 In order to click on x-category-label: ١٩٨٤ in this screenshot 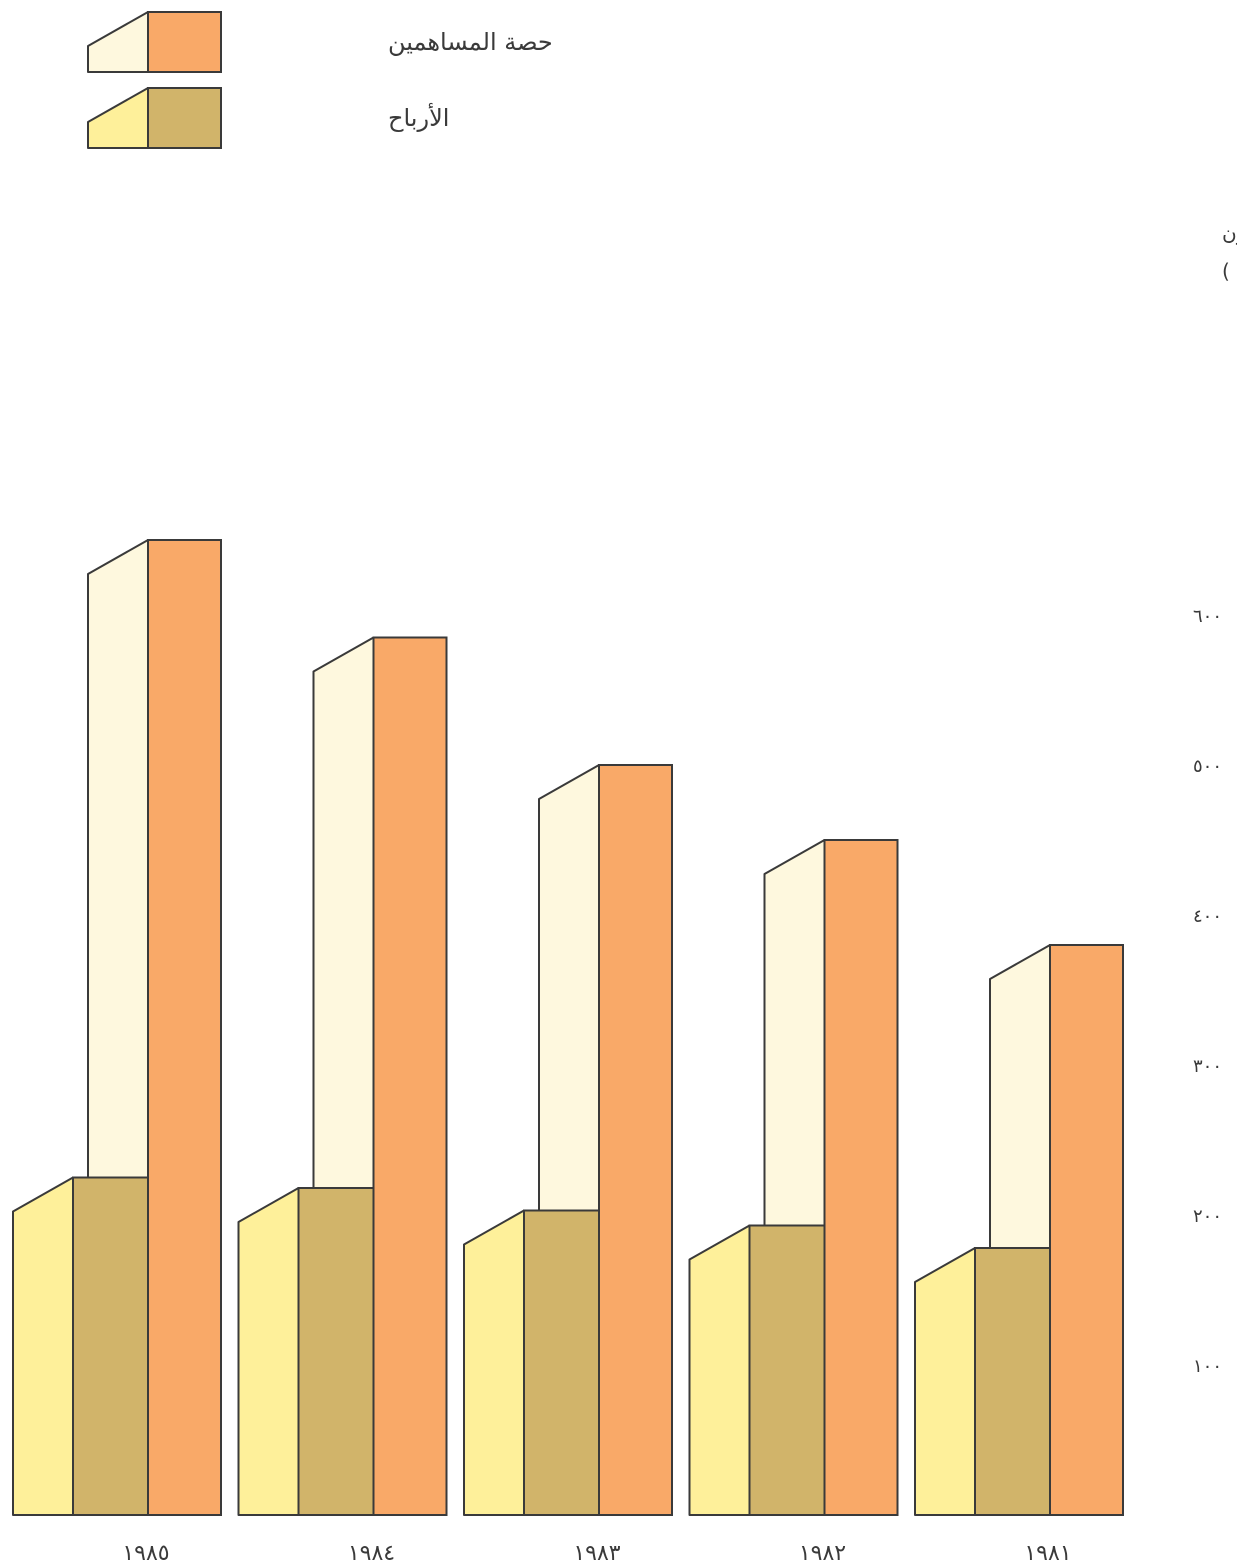, I will do `click(371, 1553)`.